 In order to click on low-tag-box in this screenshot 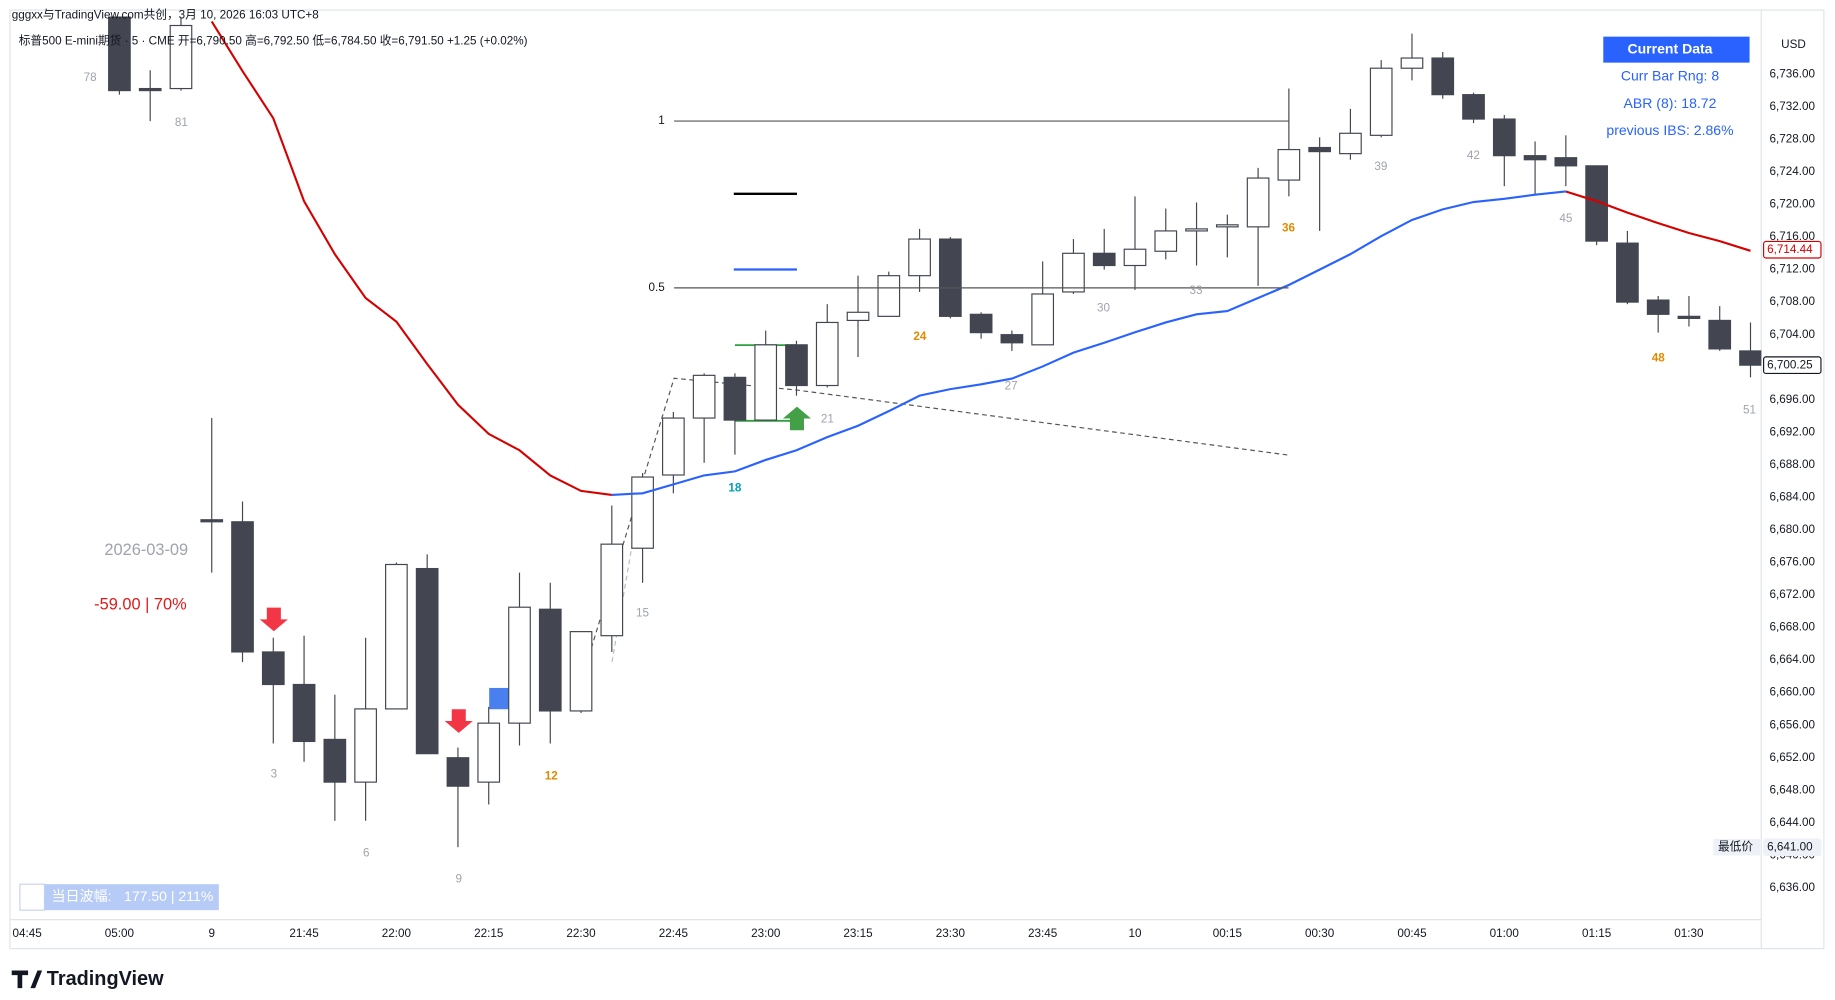, I will do `click(1737, 847)`.